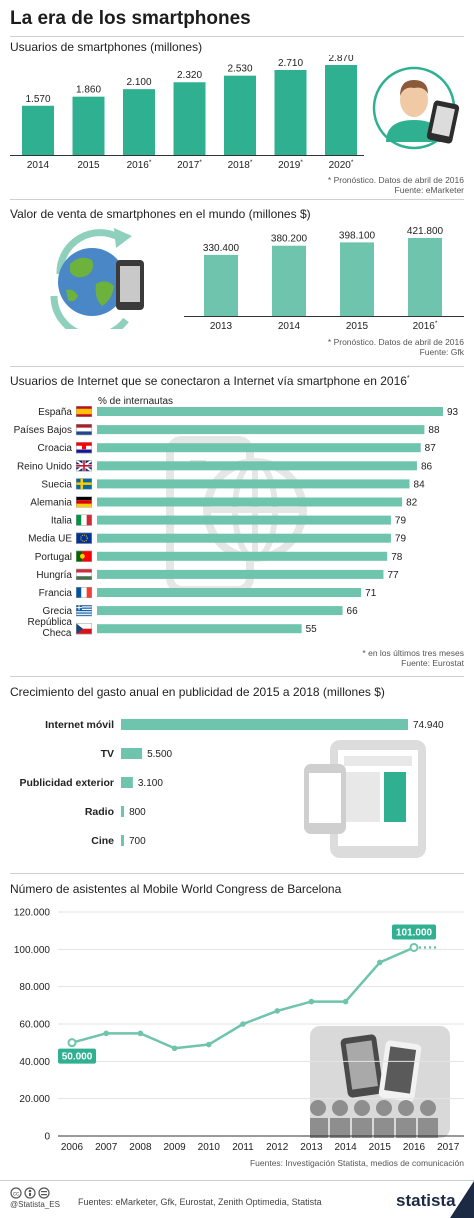 This screenshot has height=1218, width=474. What do you see at coordinates (130, 18) in the screenshot?
I see `page-title: La era de los smartphones` at bounding box center [130, 18].